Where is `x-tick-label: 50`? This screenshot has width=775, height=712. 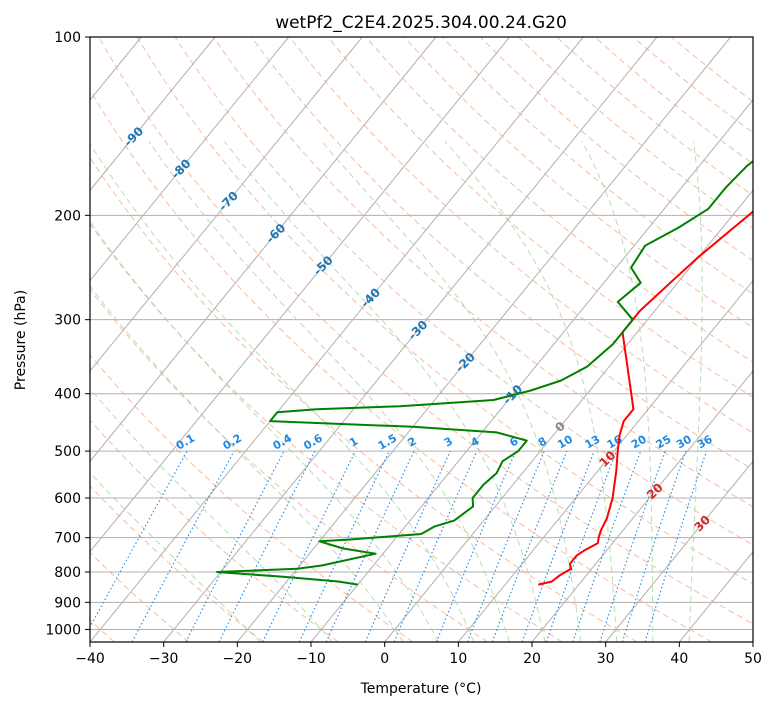
x-tick-label: 50 is located at coordinates (753, 659).